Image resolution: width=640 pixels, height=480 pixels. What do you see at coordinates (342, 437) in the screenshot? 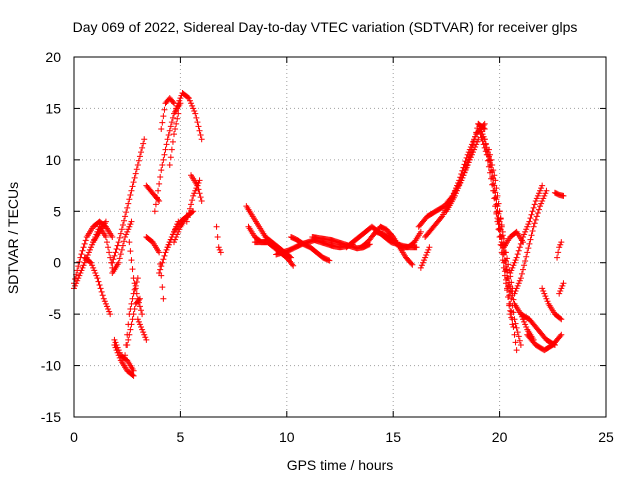
I see `x-tick-labels: 0 5 10 15 20 25` at bounding box center [342, 437].